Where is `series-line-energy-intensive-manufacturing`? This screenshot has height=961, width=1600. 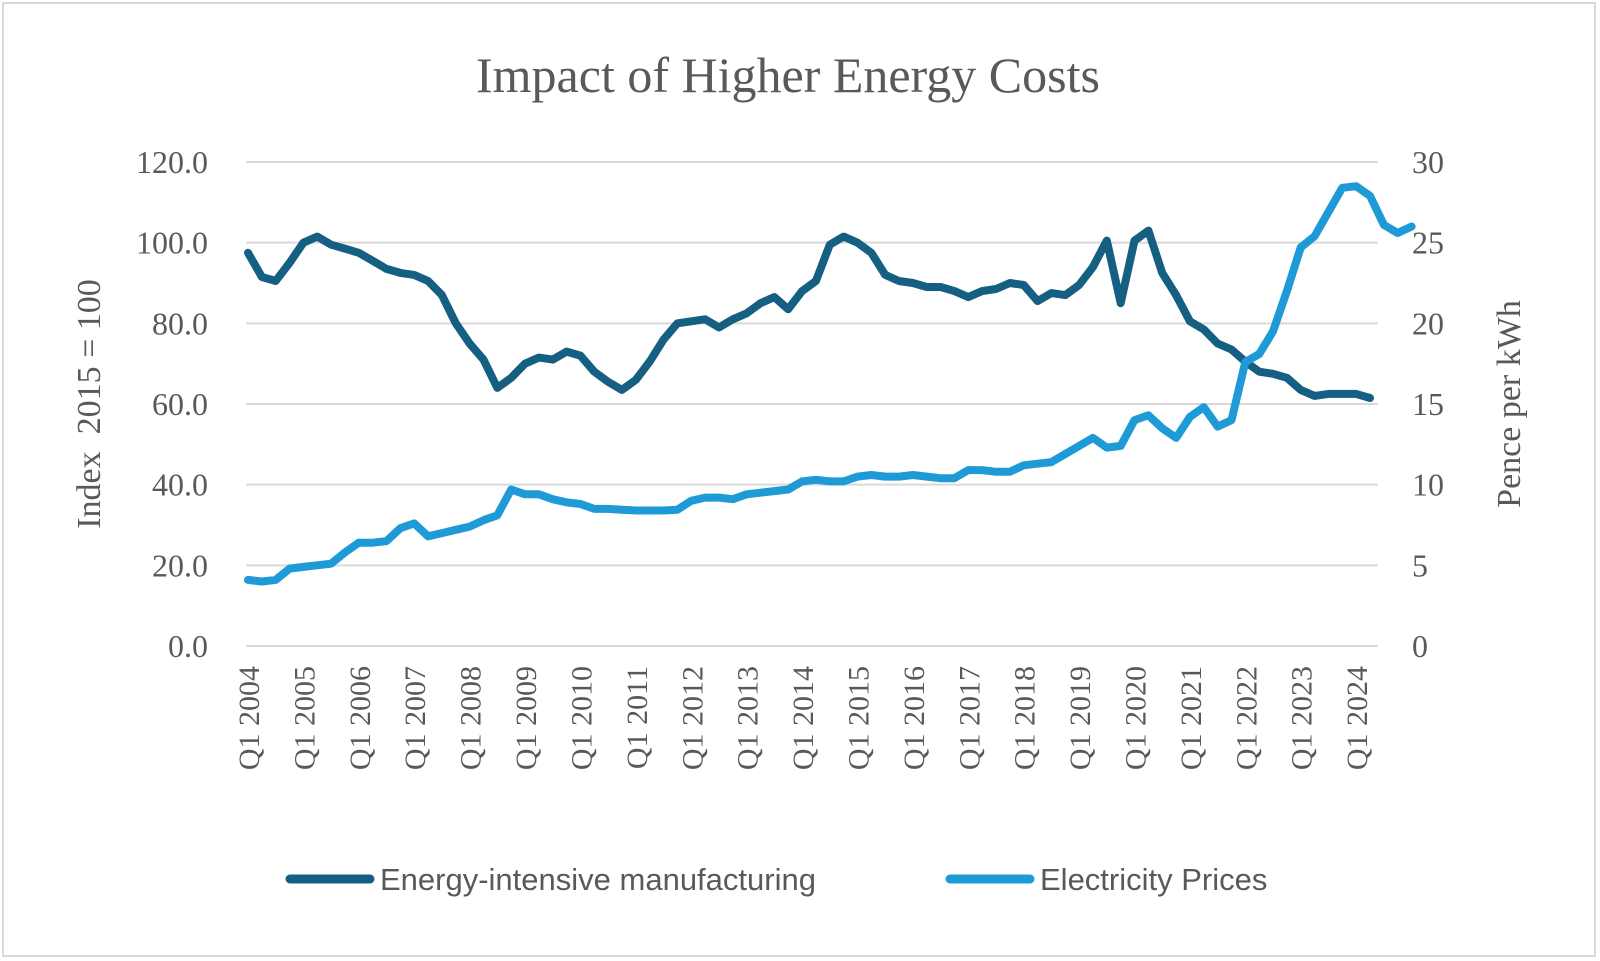 series-line-energy-intensive-manufacturing is located at coordinates (809, 314).